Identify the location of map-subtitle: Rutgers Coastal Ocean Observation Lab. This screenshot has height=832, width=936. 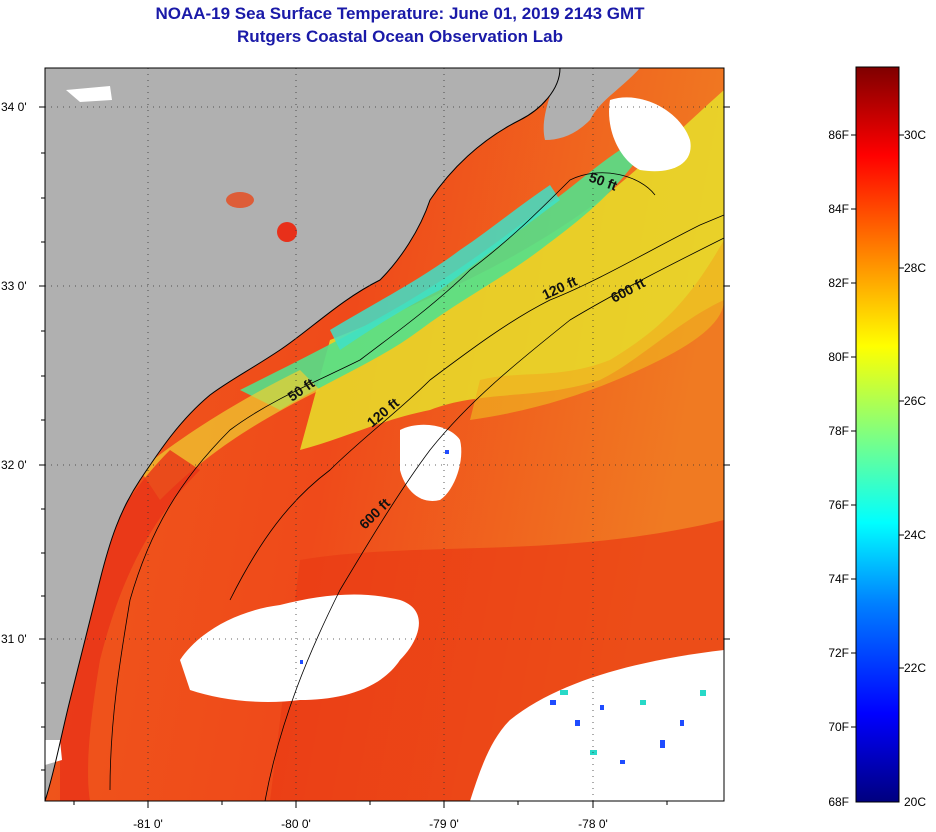
(400, 36).